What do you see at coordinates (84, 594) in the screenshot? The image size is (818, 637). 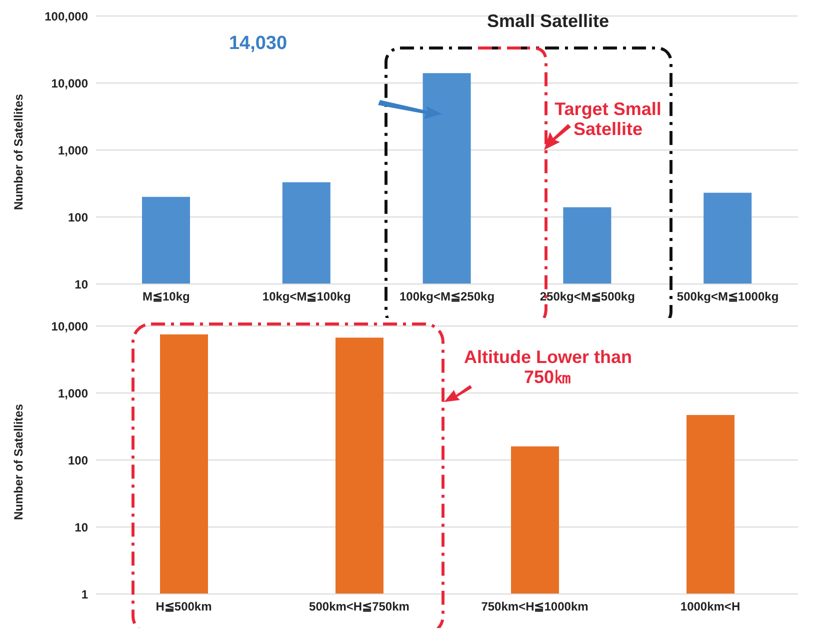 I see `y-tick-label: 1` at bounding box center [84, 594].